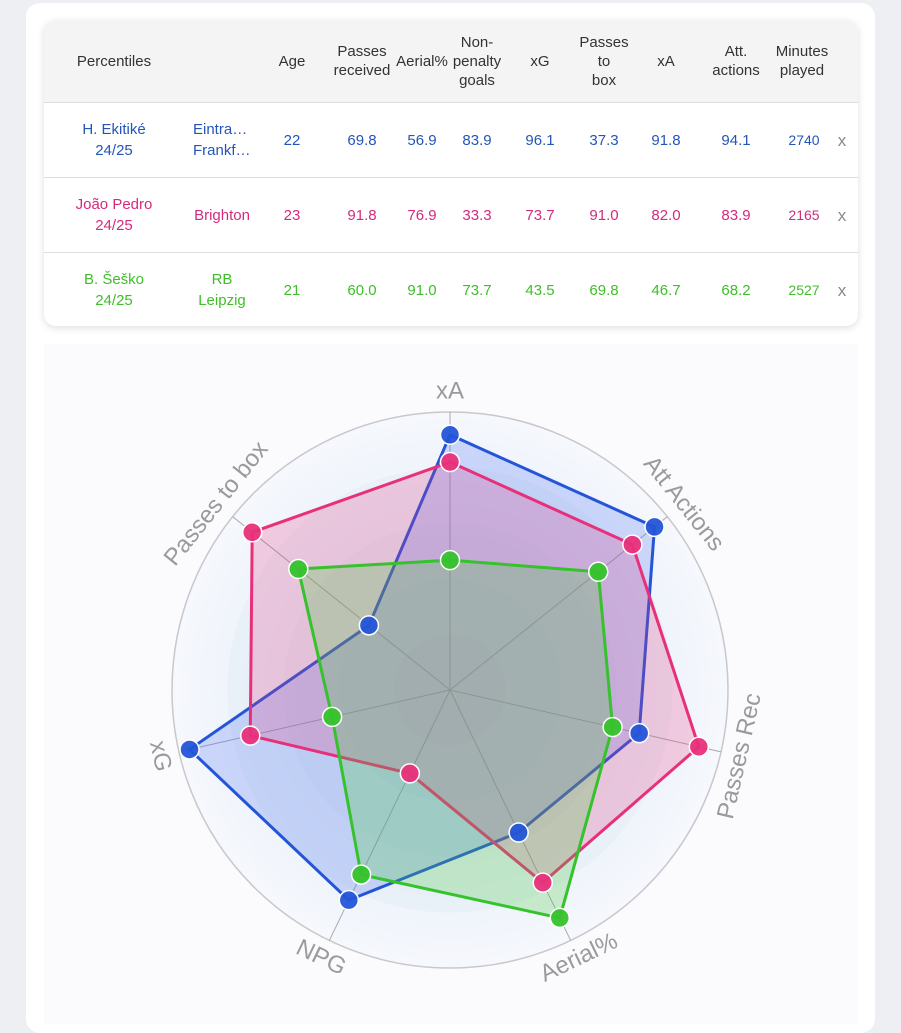 The height and width of the screenshot is (1033, 901). I want to click on player-name-cell: H. Ekitiké 24/25, so click(114, 140).